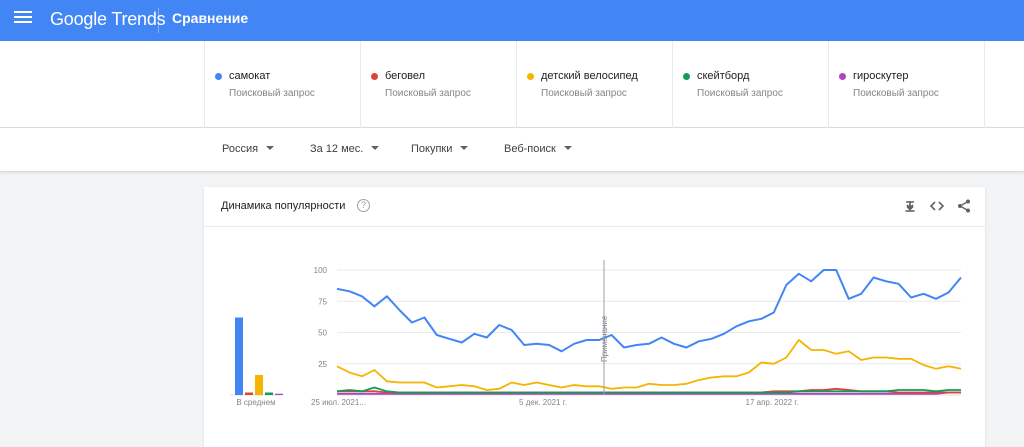 Image resolution: width=1024 pixels, height=447 pixels. What do you see at coordinates (283, 206) in the screenshot?
I see `card-title: Динамика популярности` at bounding box center [283, 206].